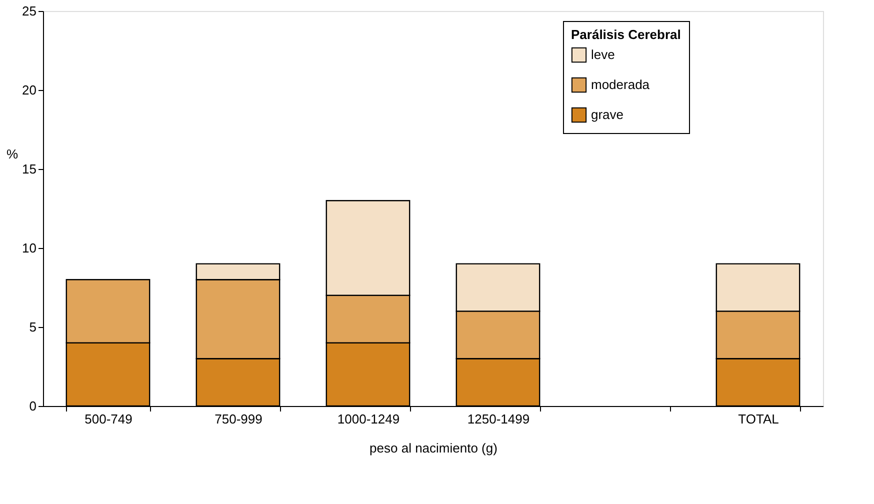  What do you see at coordinates (12, 154) in the screenshot?
I see `y-axis-title: %` at bounding box center [12, 154].